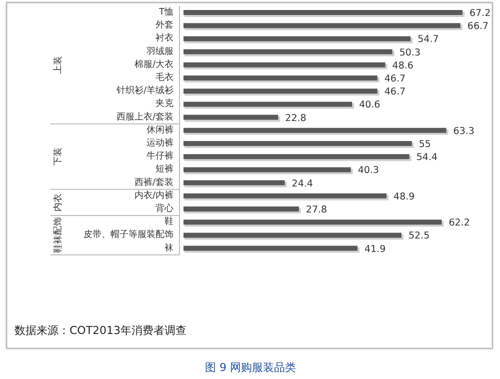 The width and height of the screenshot is (500, 379). I want to click on data-label: 48.9, so click(404, 196).